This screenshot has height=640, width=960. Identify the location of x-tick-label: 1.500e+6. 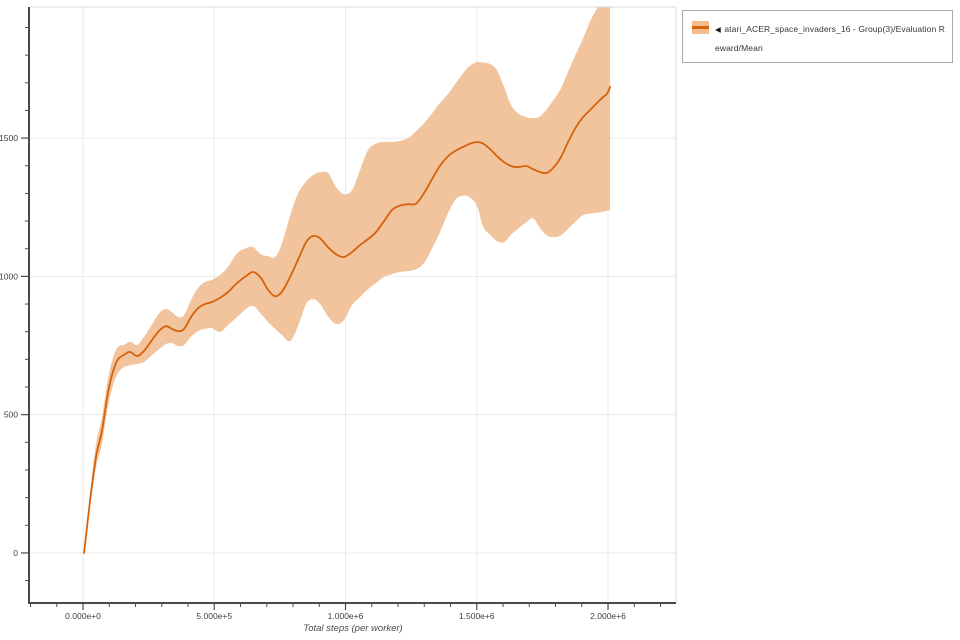
(477, 616).